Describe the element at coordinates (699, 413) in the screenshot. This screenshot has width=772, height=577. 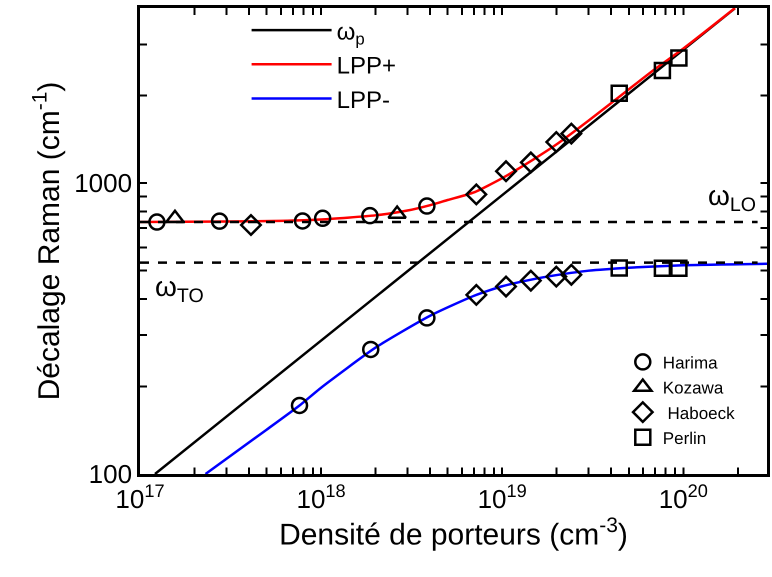
I see `legend-label: Haboeck` at that location.